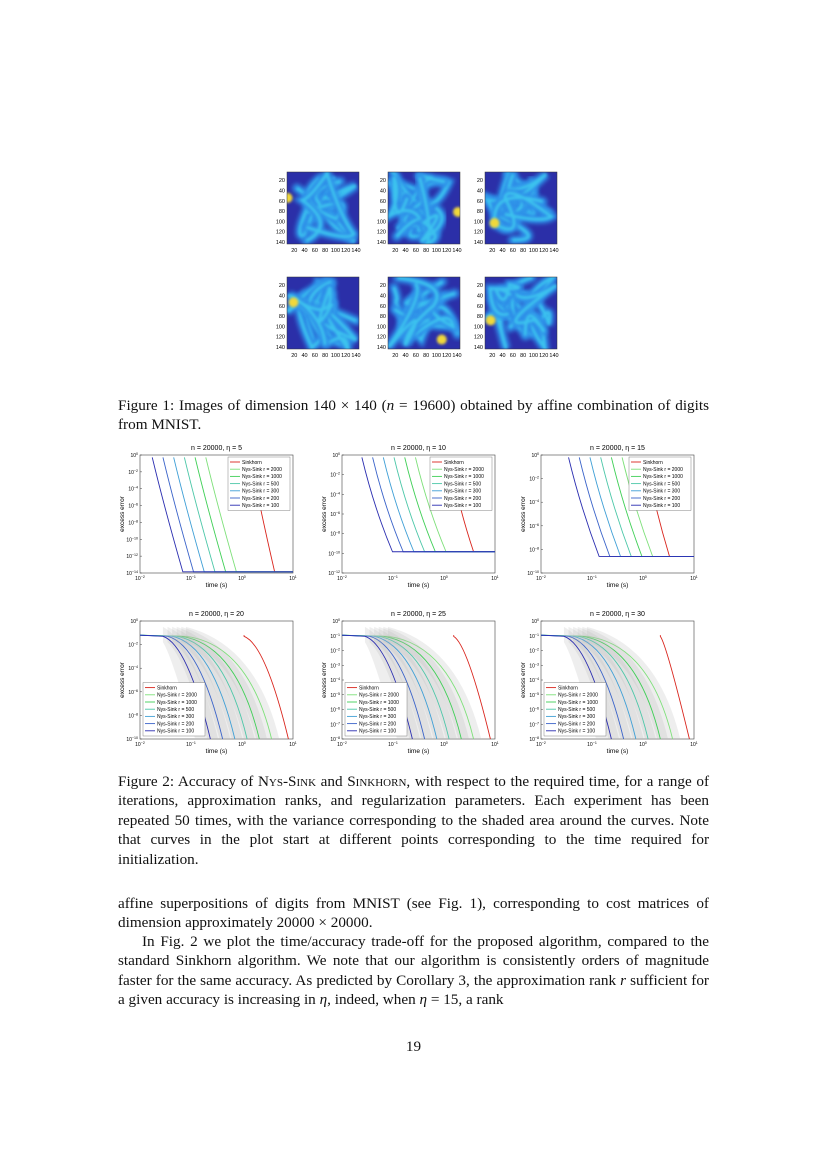  What do you see at coordinates (334, 573) in the screenshot?
I see `y-tick-label: 10−12` at bounding box center [334, 573].